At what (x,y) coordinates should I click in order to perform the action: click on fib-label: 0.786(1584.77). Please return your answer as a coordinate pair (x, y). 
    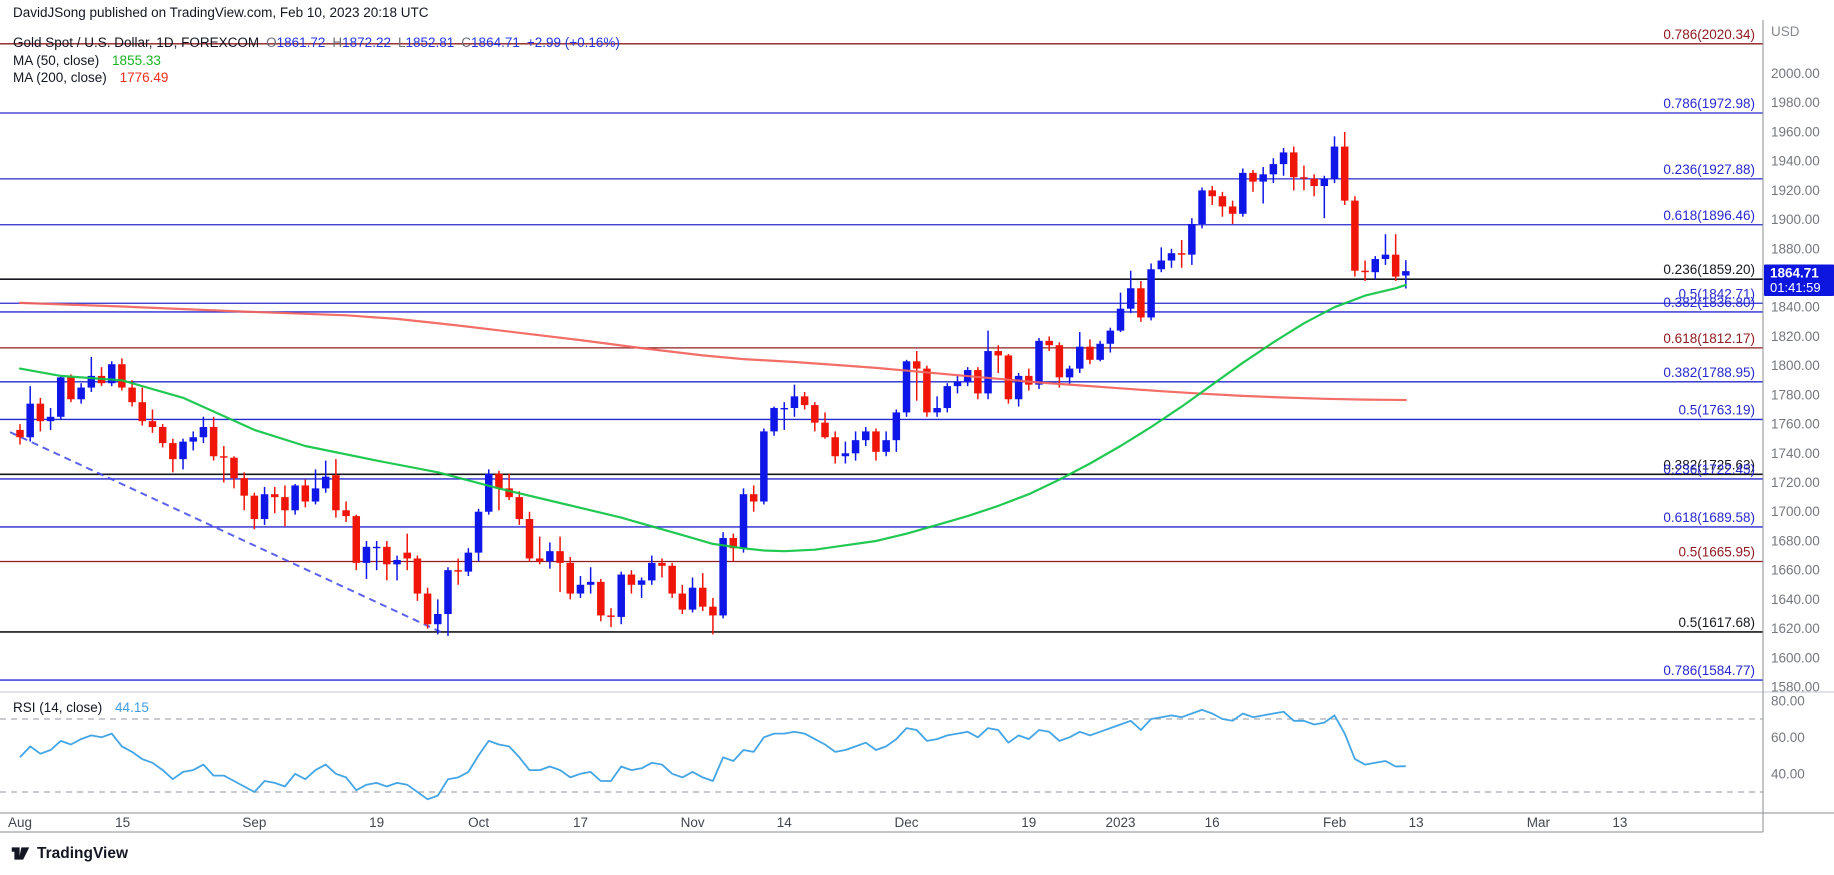
    Looking at the image, I should click on (1709, 670).